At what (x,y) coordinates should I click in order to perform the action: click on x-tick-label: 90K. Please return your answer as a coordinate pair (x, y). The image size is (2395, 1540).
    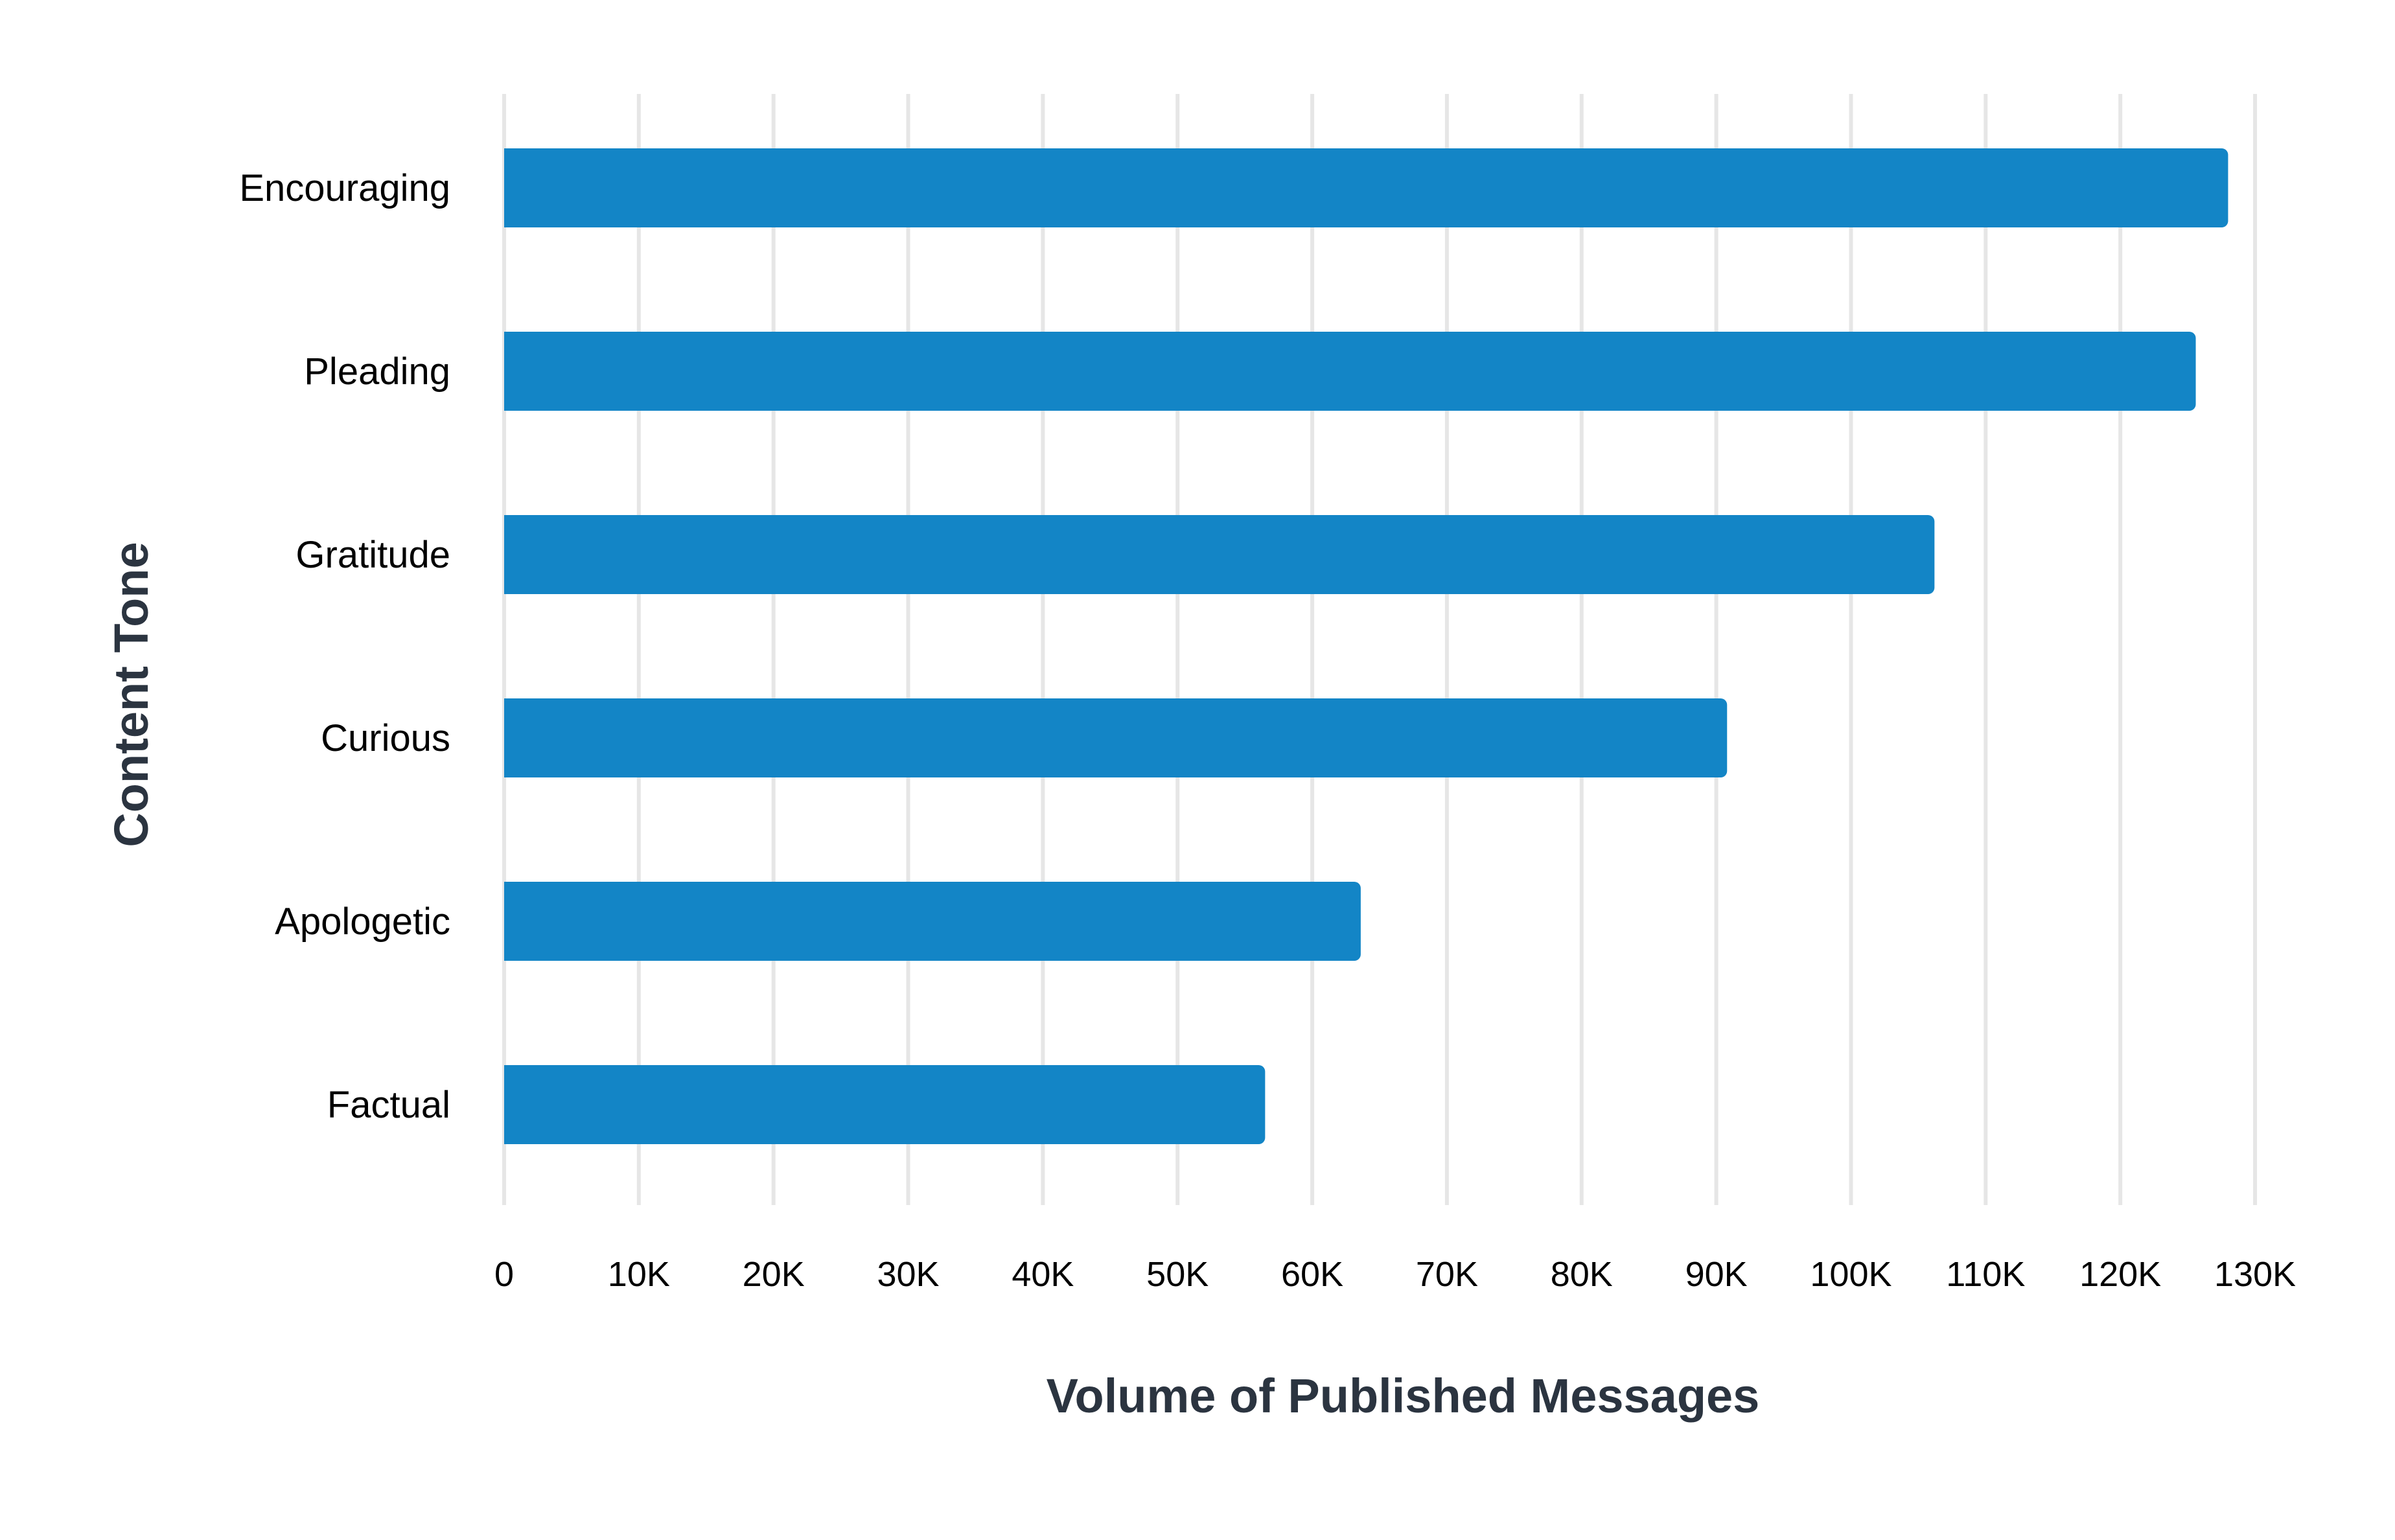
    Looking at the image, I should click on (1717, 1274).